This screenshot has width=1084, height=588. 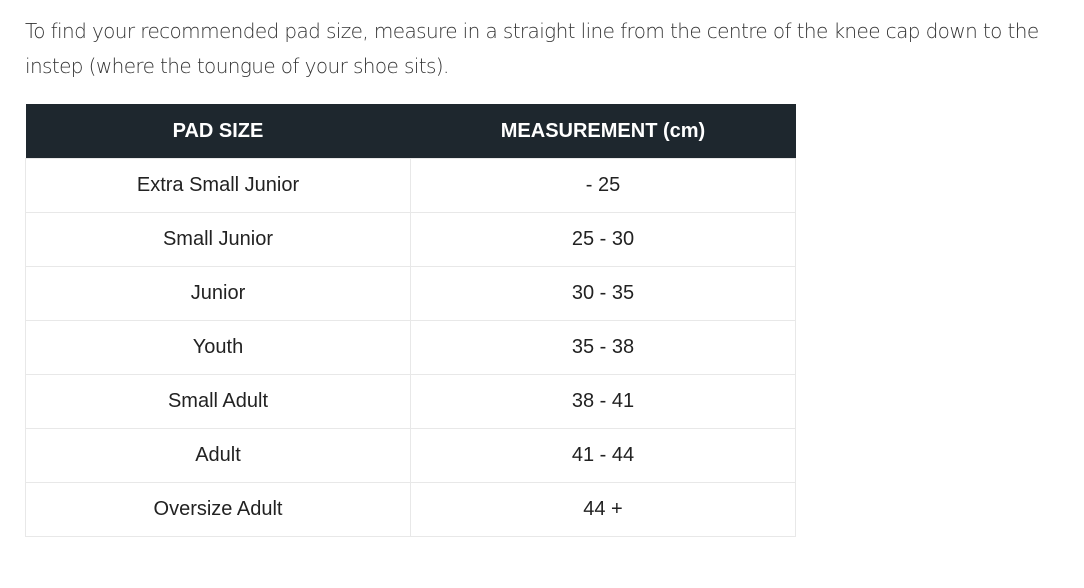 What do you see at coordinates (218, 185) in the screenshot?
I see `pad-size-cell: Extra Small Junior` at bounding box center [218, 185].